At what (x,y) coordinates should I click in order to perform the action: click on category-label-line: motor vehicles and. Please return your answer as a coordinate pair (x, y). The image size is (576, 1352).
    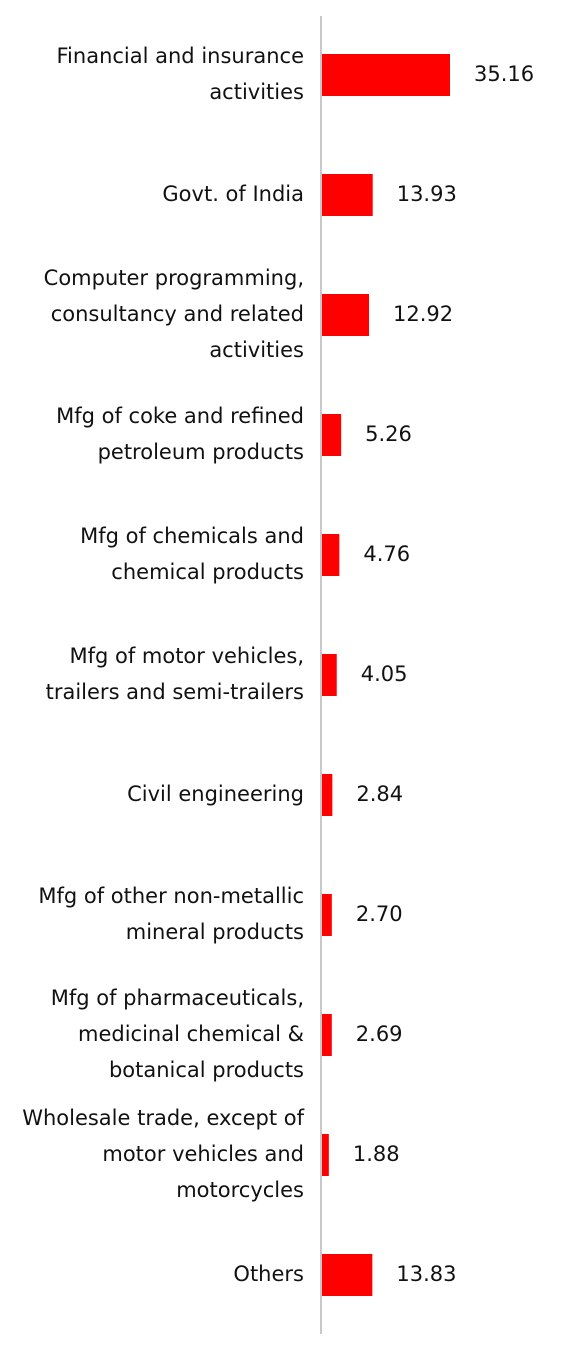
    Looking at the image, I should click on (203, 1154).